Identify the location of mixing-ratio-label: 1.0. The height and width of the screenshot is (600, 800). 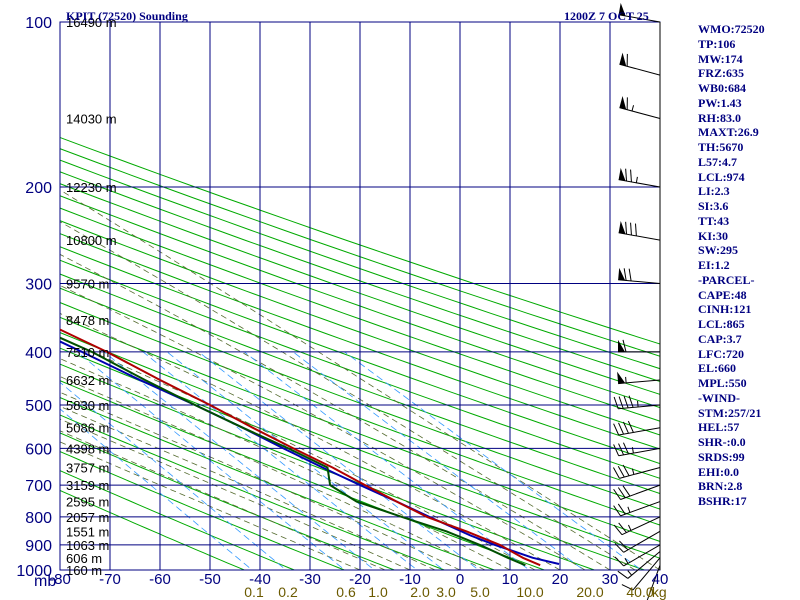
(378, 592).